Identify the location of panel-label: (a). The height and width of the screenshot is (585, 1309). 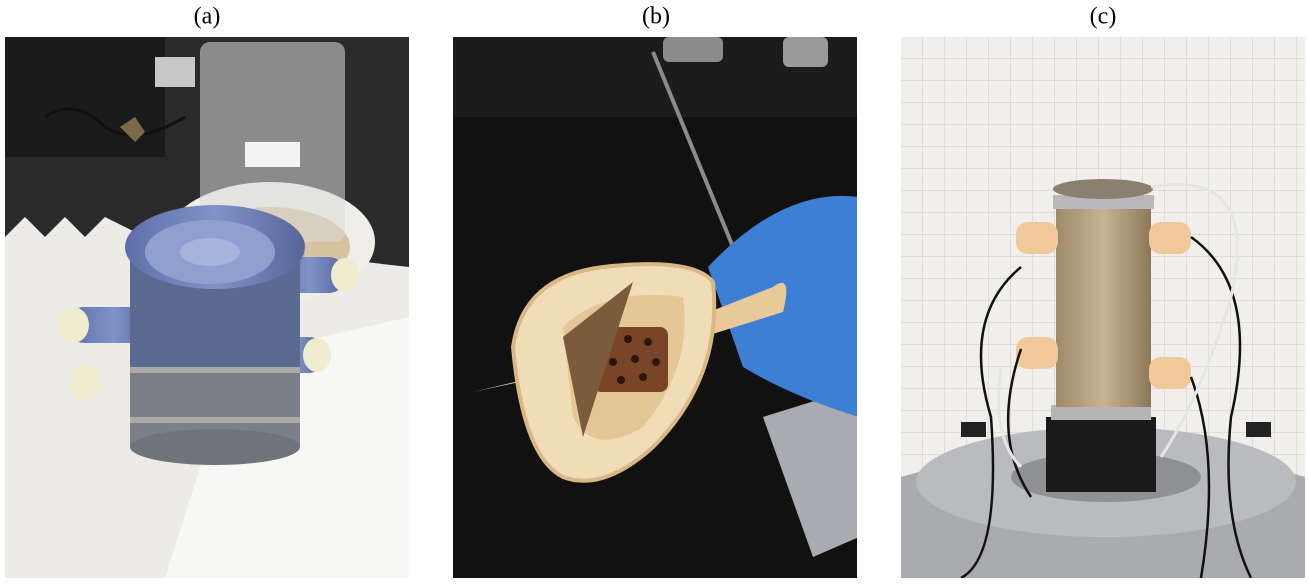
(207, 17).